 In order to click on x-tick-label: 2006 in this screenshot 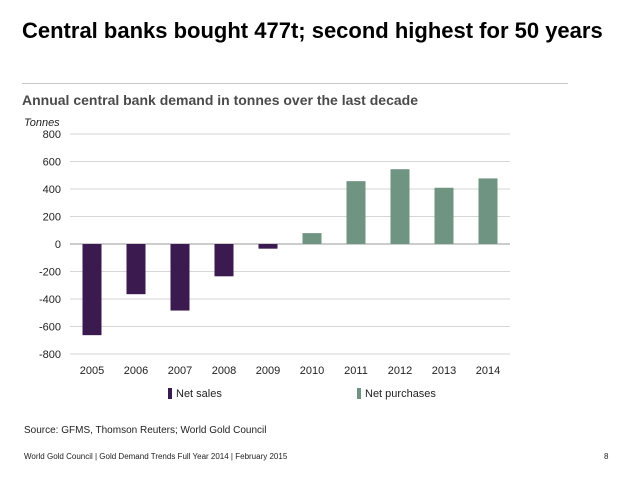, I will do `click(136, 371)`.